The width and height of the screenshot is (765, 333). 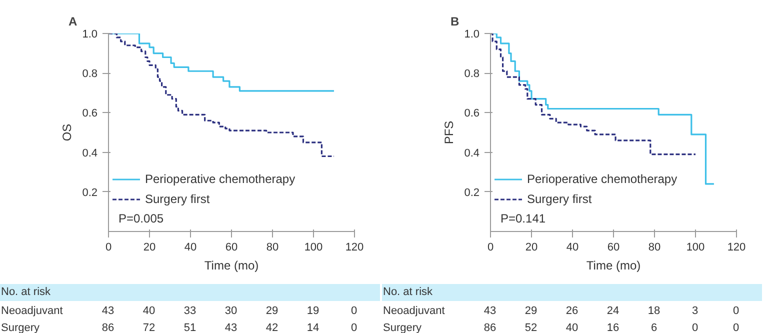 I want to click on text: 14, so click(x=313, y=327).